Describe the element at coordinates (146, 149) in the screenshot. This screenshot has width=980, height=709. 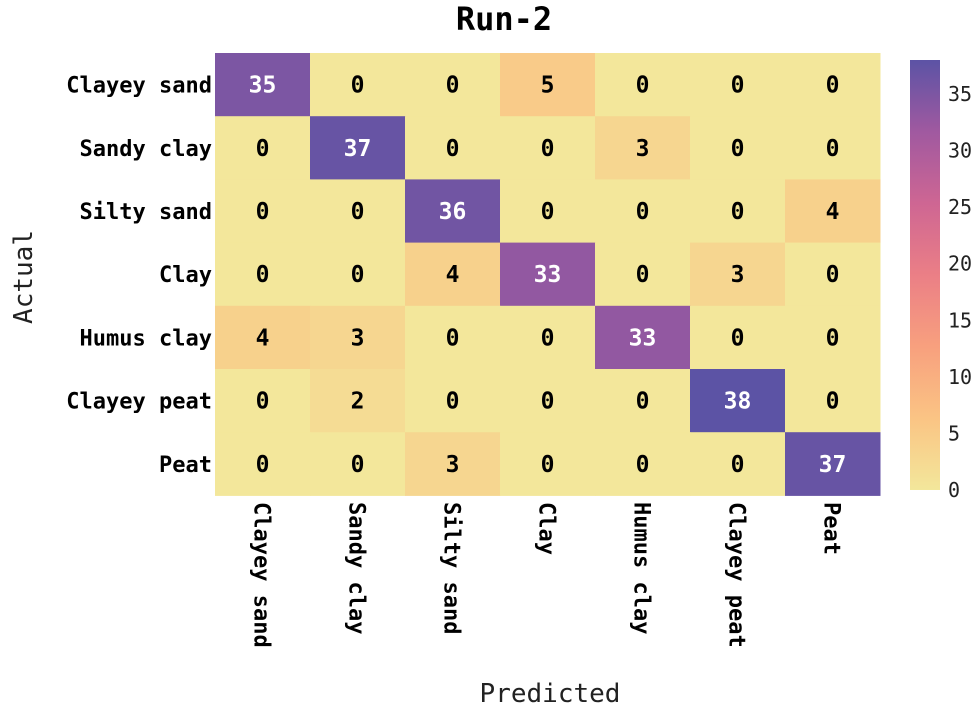
I see `y-tick-label: Sandy clay` at that location.